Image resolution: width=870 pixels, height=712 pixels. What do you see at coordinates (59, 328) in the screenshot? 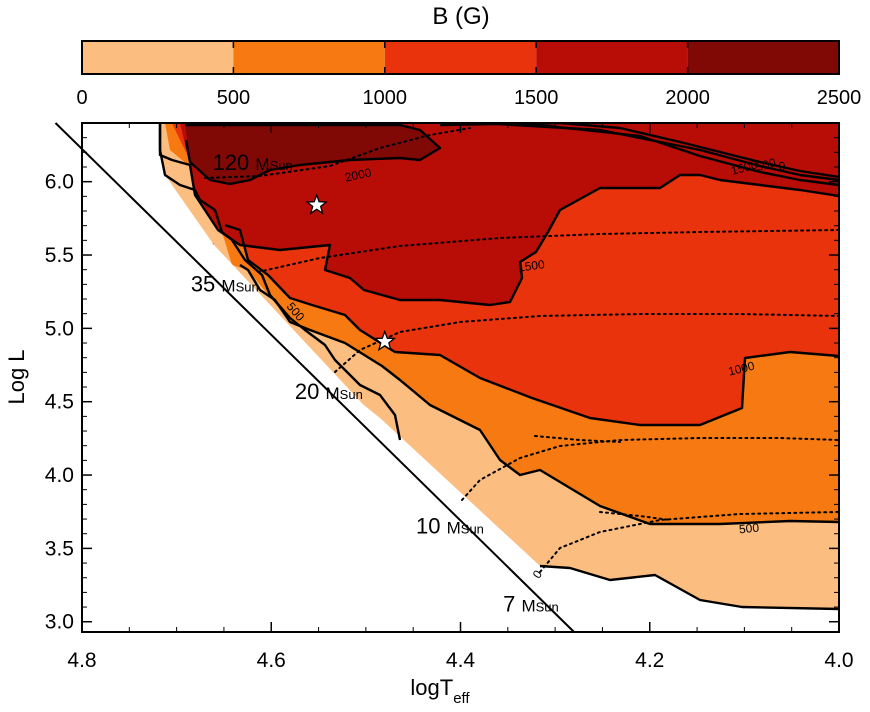
I see `y-tick-label: 5.0` at bounding box center [59, 328].